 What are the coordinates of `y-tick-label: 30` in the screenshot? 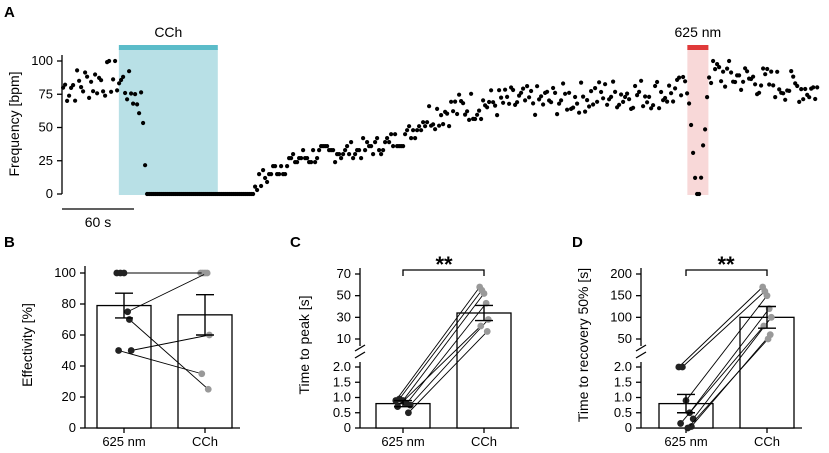 It's located at (344, 316).